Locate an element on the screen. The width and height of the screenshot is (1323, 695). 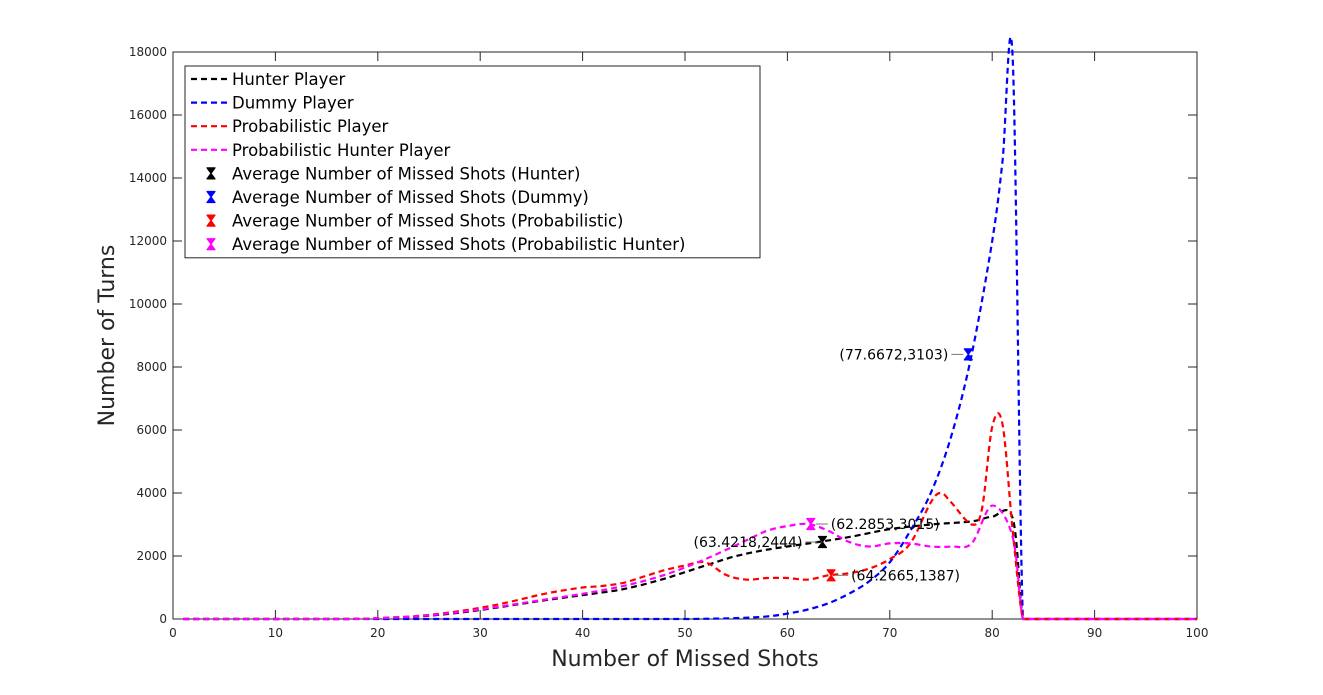
y-tick-label: 10000 is located at coordinates (148, 304).